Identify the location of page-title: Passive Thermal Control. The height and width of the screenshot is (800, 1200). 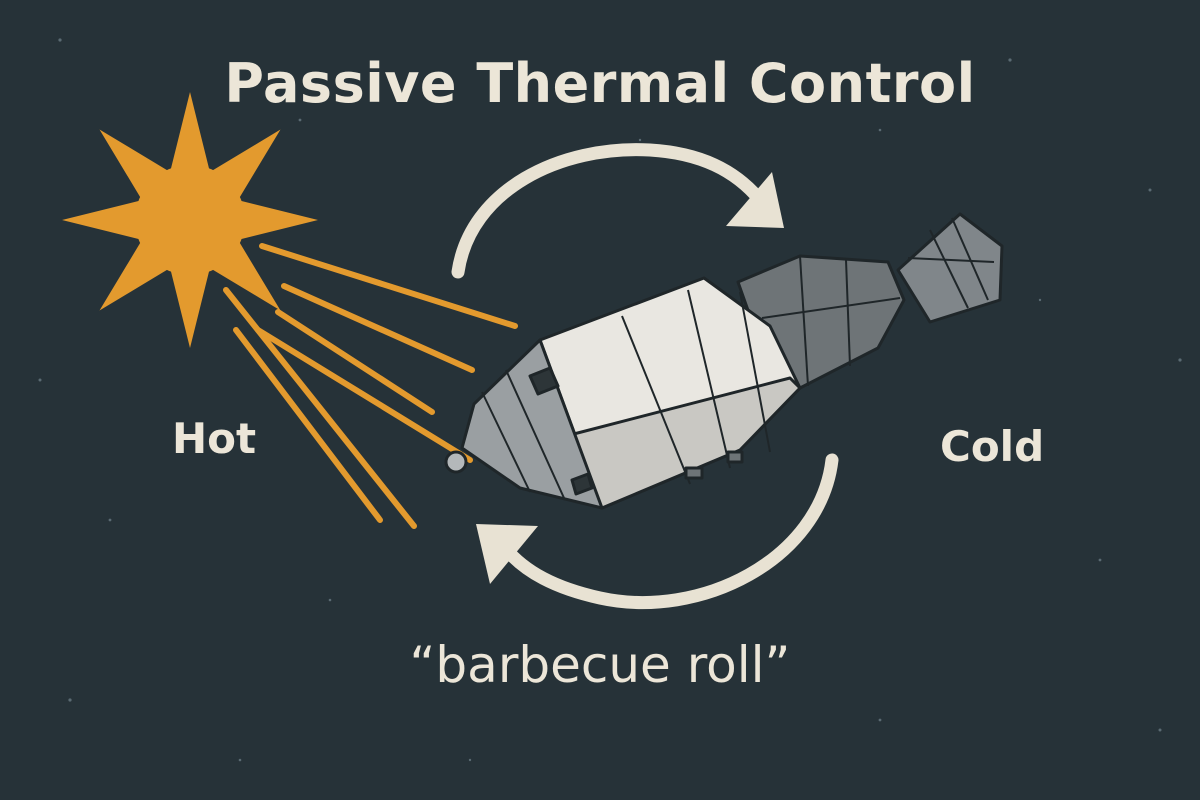
(600, 83).